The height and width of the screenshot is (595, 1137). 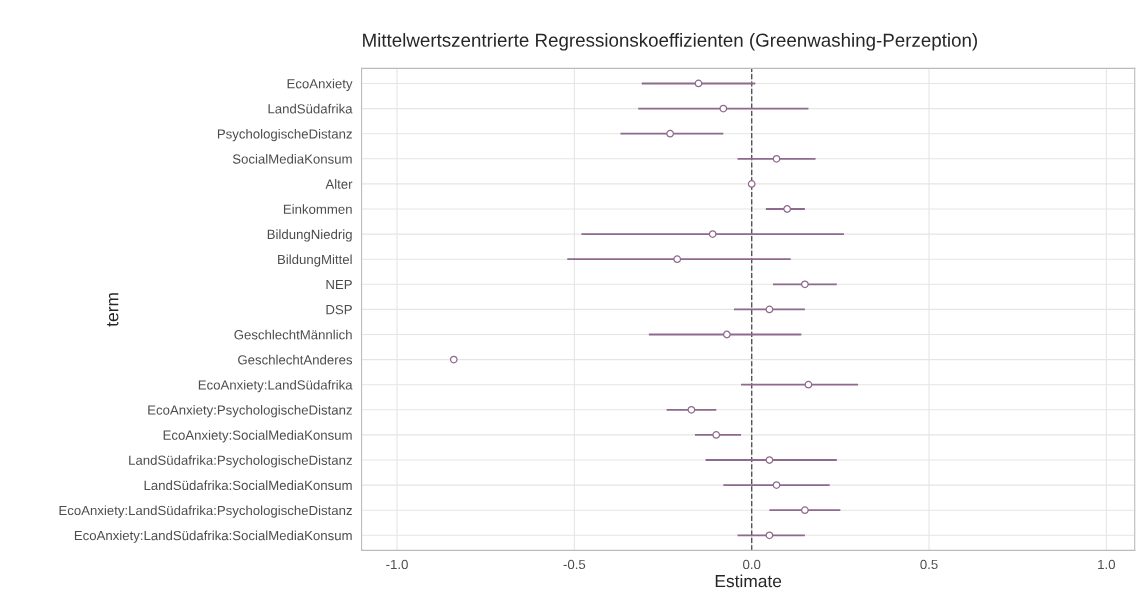 What do you see at coordinates (113, 310) in the screenshot?
I see `y-axis-title: term` at bounding box center [113, 310].